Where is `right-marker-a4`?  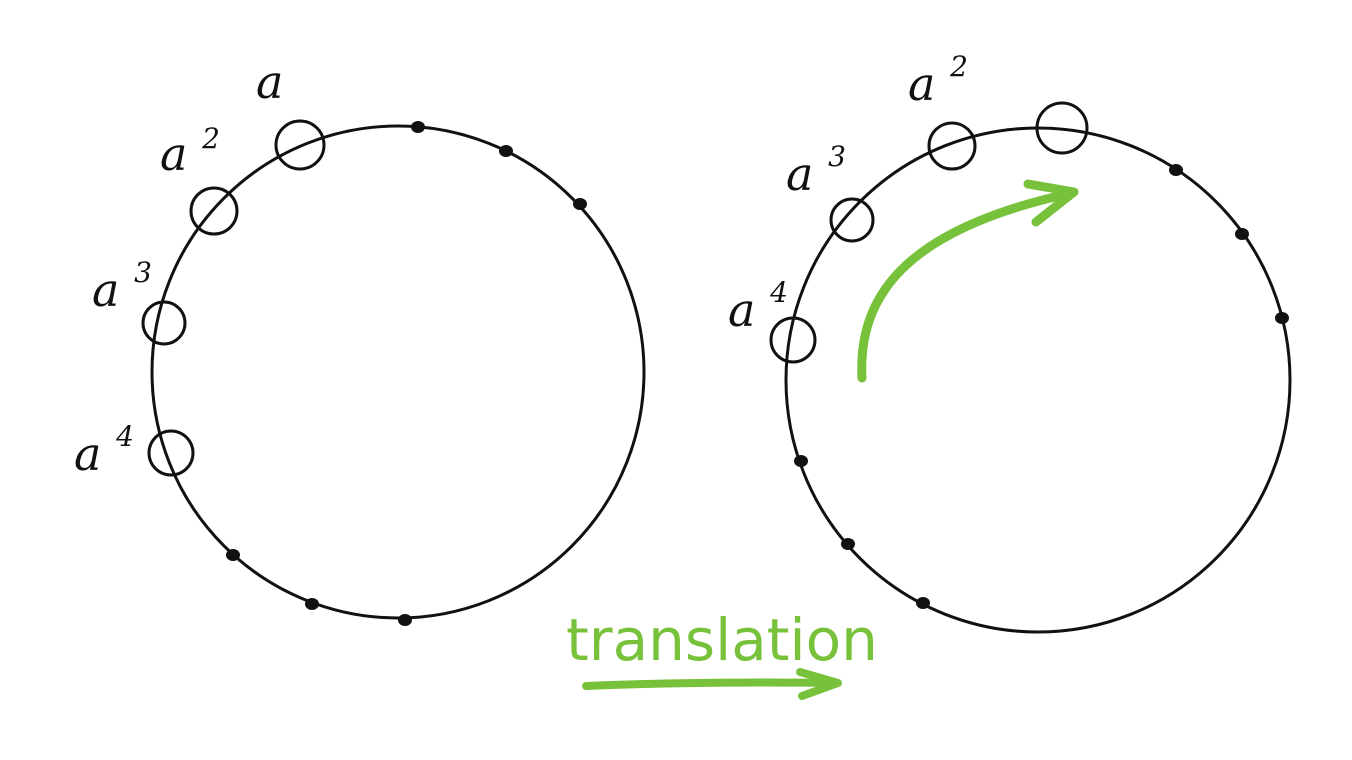 right-marker-a4 is located at coordinates (793, 340).